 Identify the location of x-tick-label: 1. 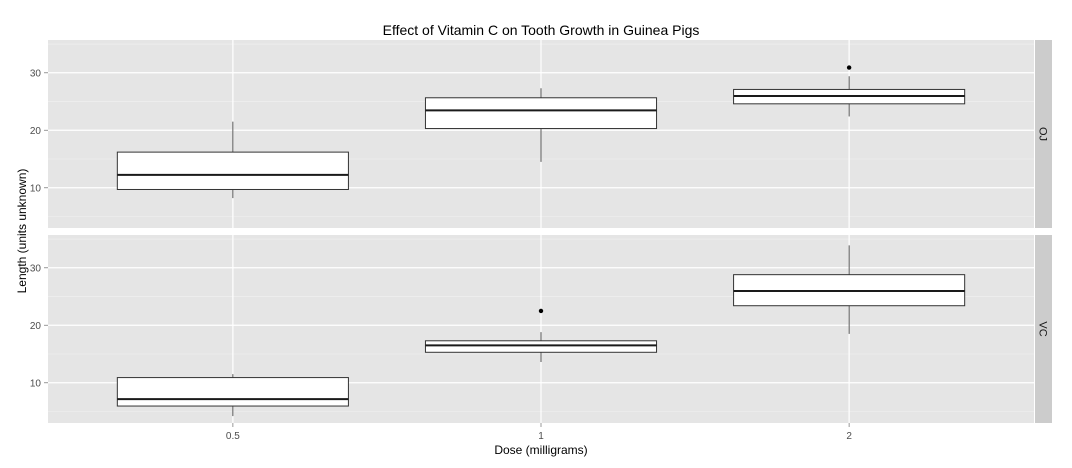
(541, 436).